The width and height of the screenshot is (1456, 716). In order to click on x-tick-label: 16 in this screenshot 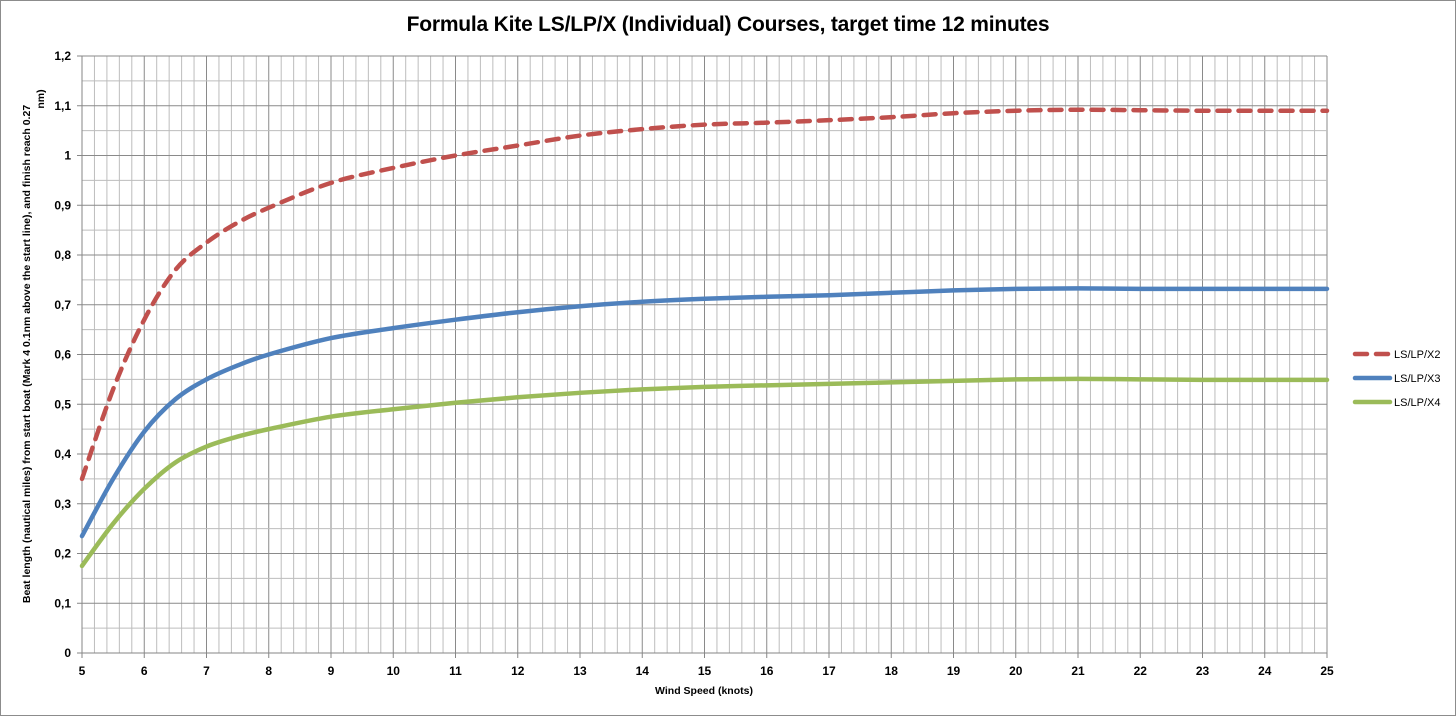, I will do `click(767, 671)`.